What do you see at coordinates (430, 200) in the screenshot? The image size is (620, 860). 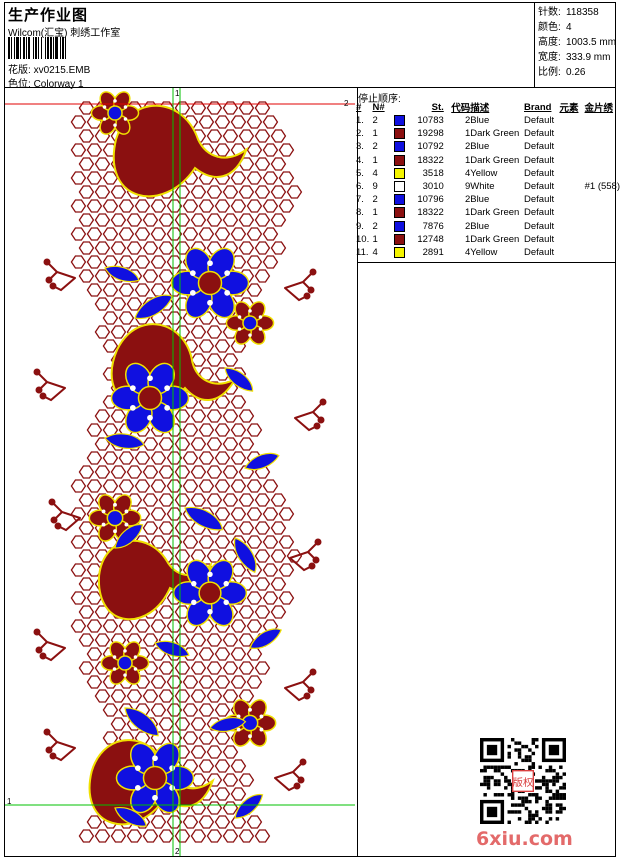 I see `row-stitches: 10796` at bounding box center [430, 200].